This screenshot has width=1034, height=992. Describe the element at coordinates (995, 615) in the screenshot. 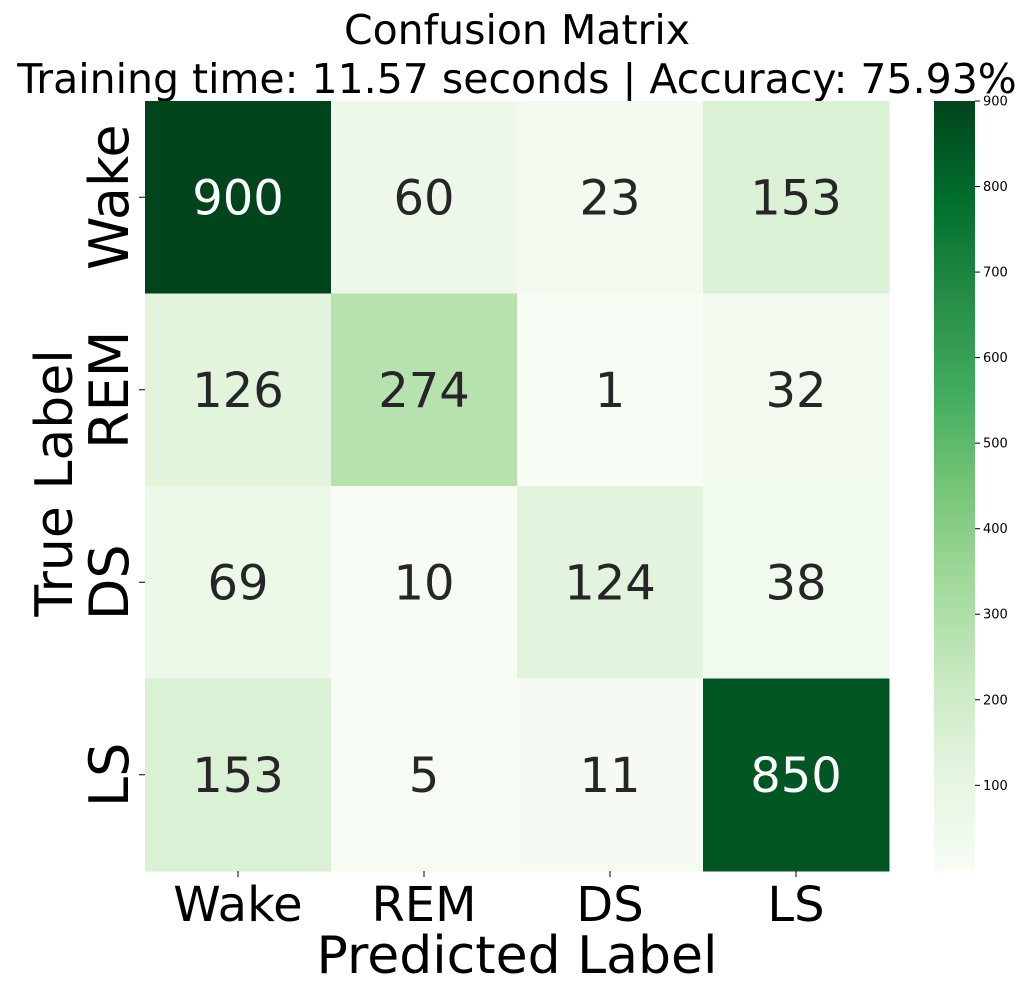

I see `colorbar-tick-label: 300` at that location.